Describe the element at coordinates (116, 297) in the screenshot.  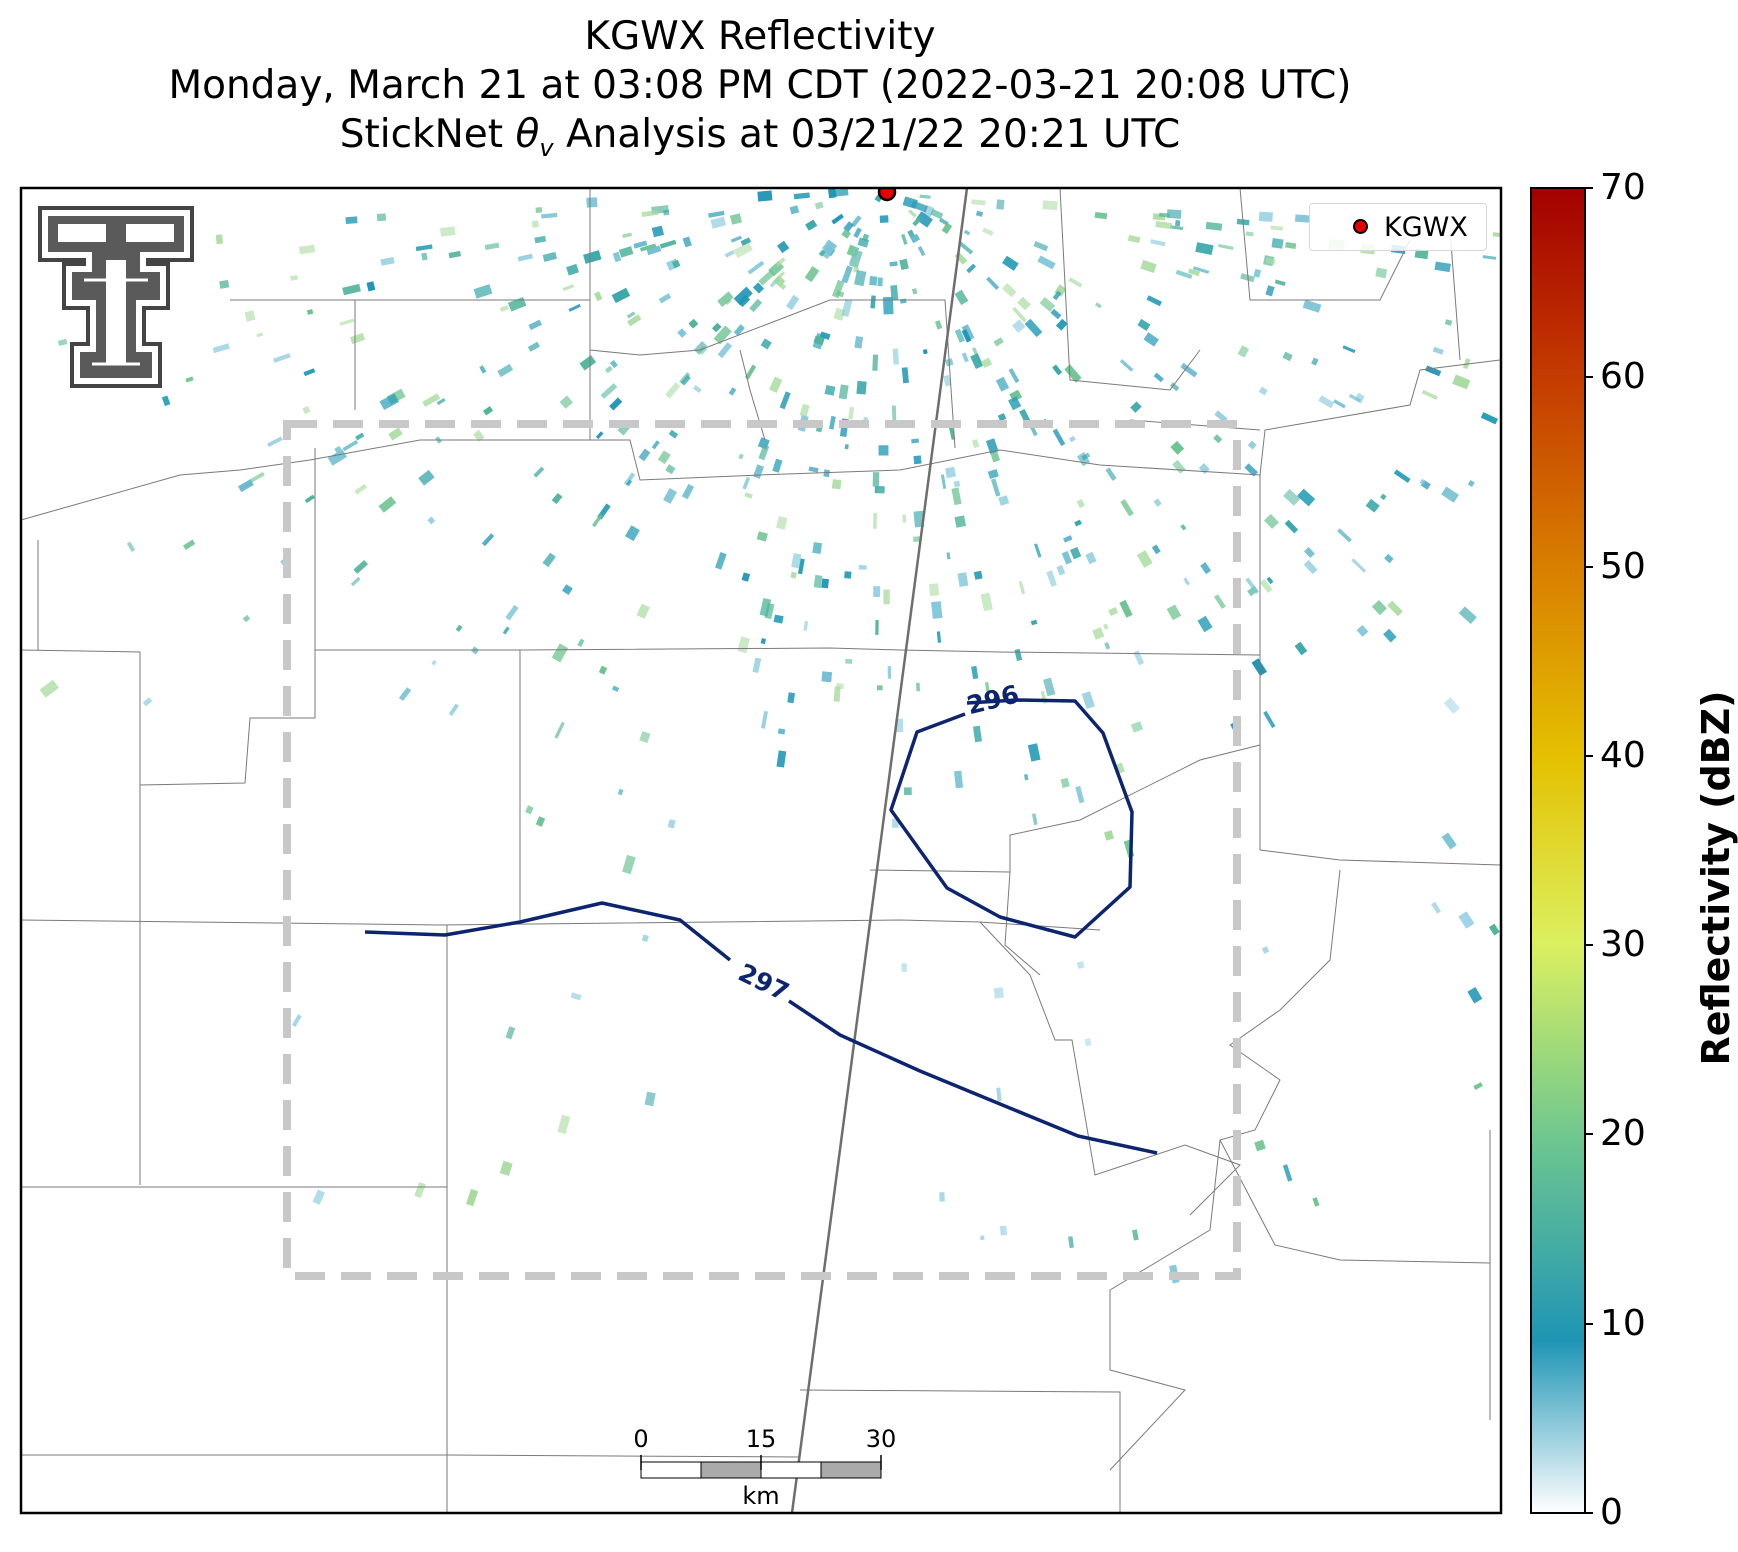
I see `texas-tech-double-t-logo-icon` at that location.